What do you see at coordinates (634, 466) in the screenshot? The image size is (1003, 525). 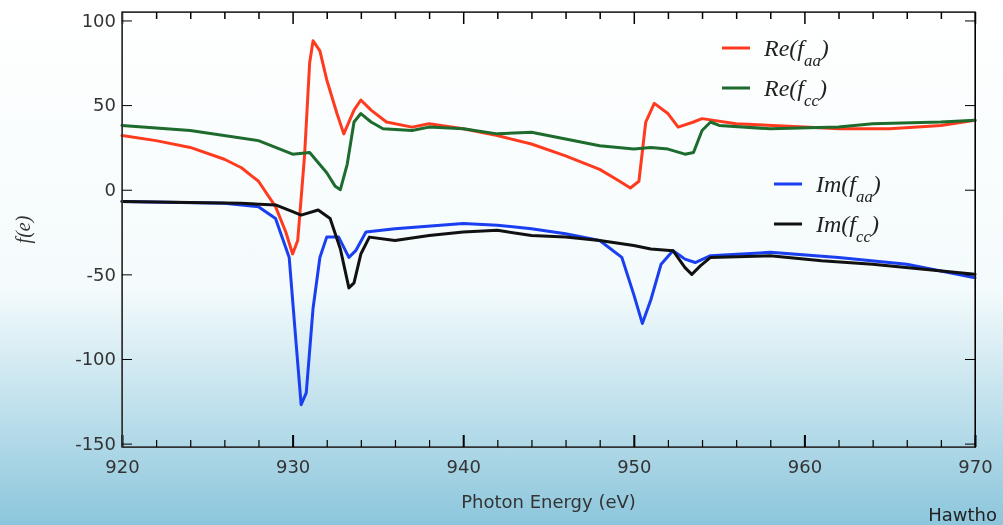 I see `x-tick-label: 950` at bounding box center [634, 466].